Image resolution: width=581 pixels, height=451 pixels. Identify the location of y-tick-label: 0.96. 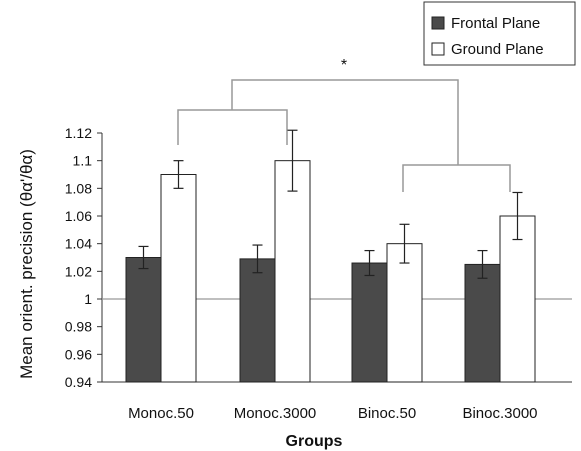
(78, 354).